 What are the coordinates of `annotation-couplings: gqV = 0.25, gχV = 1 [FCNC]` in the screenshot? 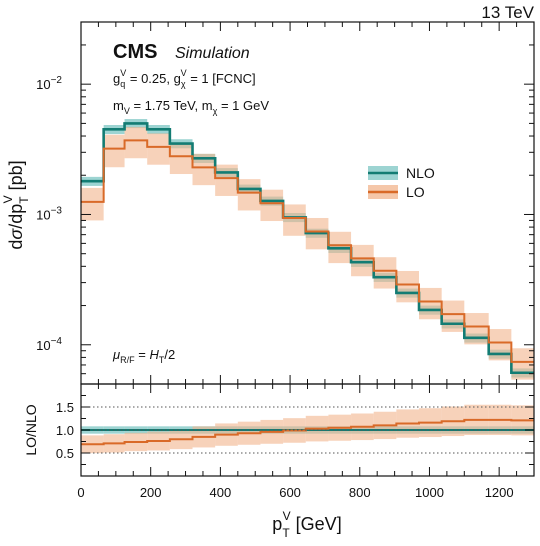 It's located at (184, 78).